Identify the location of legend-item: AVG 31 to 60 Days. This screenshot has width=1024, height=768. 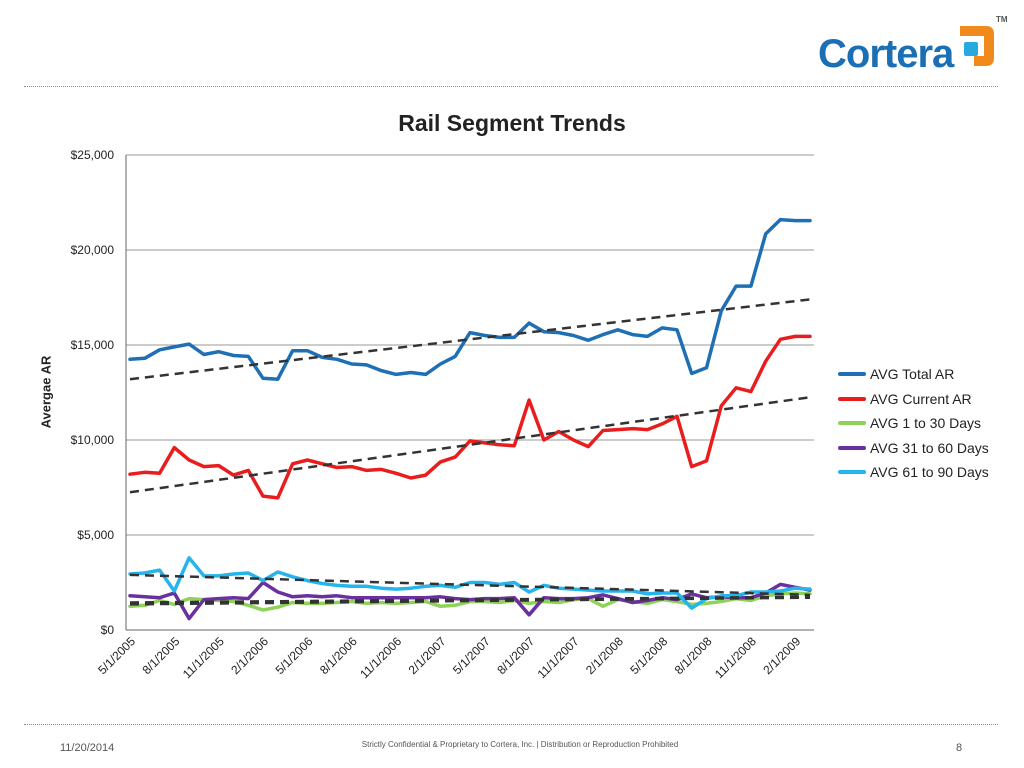
(913, 448).